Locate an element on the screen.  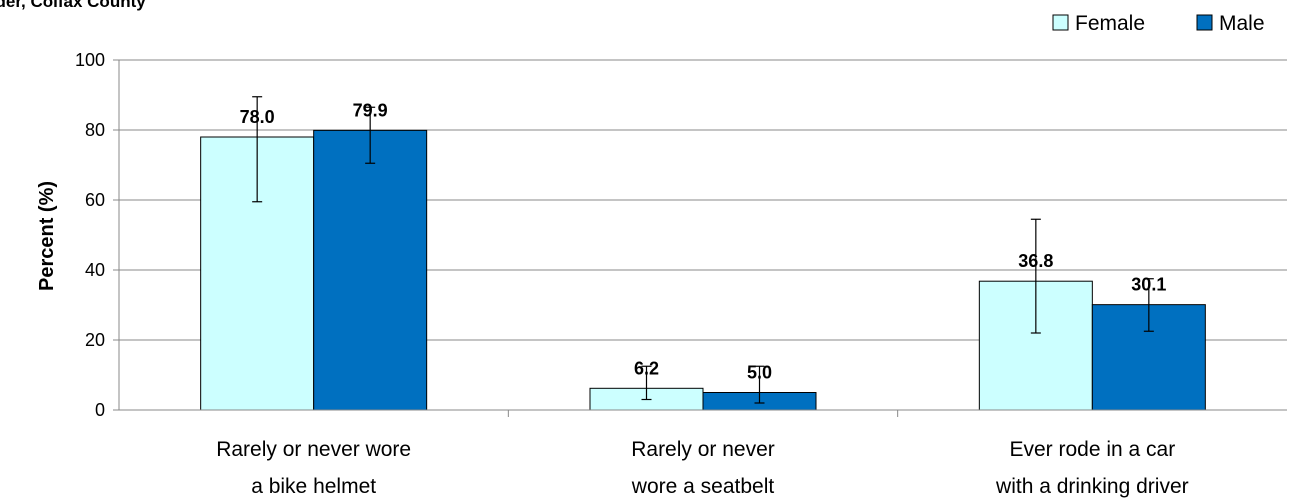
legend-swatch-female is located at coordinates (1060, 22).